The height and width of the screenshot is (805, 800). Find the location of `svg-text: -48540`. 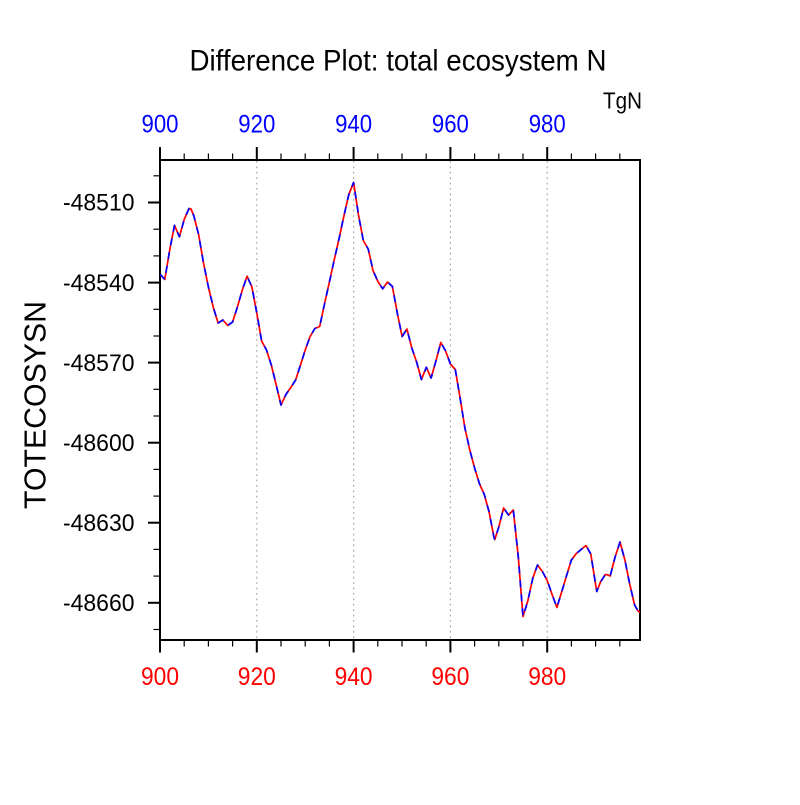

svg-text: -48540 is located at coordinates (99, 283).